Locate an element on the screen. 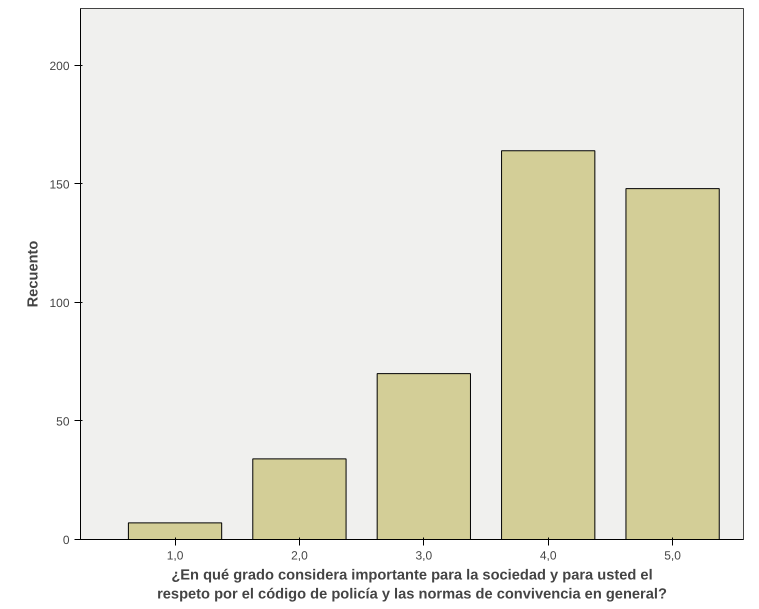  x-tick-label: 5,0 is located at coordinates (673, 555).